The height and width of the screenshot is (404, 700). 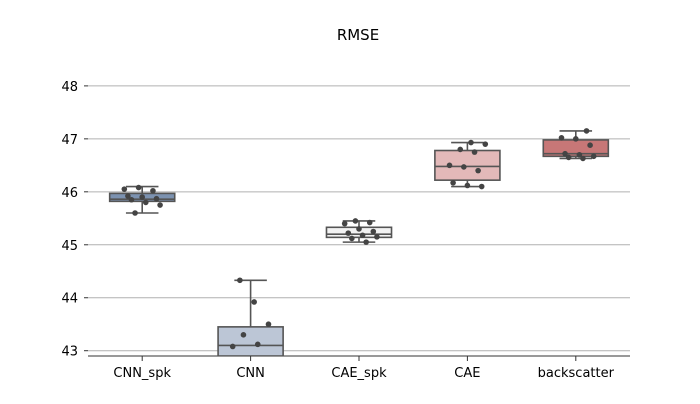 I want to click on x-tick-label: CAE_spk, so click(x=359, y=373).